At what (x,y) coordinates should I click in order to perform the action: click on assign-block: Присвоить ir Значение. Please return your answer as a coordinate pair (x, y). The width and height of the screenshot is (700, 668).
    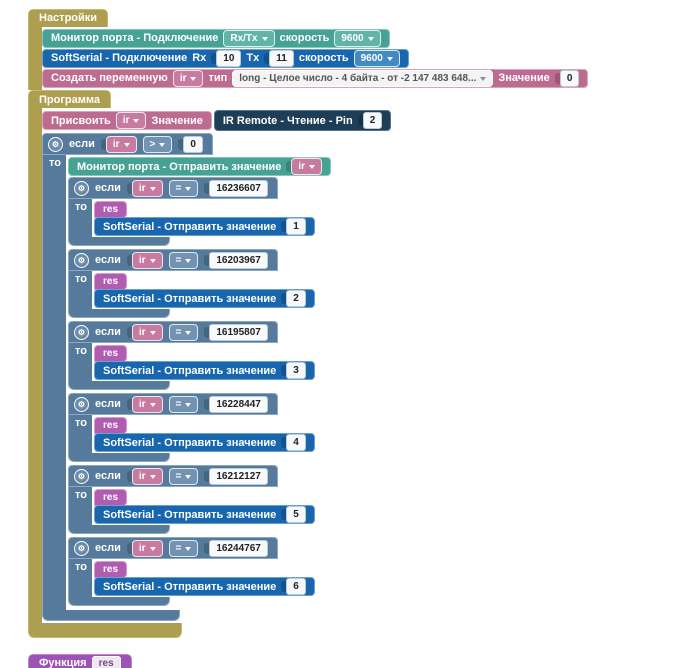
    Looking at the image, I should click on (127, 120).